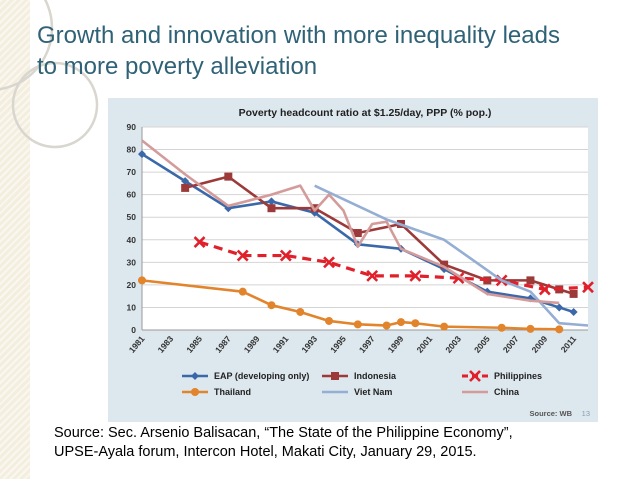  What do you see at coordinates (165, 344) in the screenshot?
I see `x-tick-label: 1983` at bounding box center [165, 344].